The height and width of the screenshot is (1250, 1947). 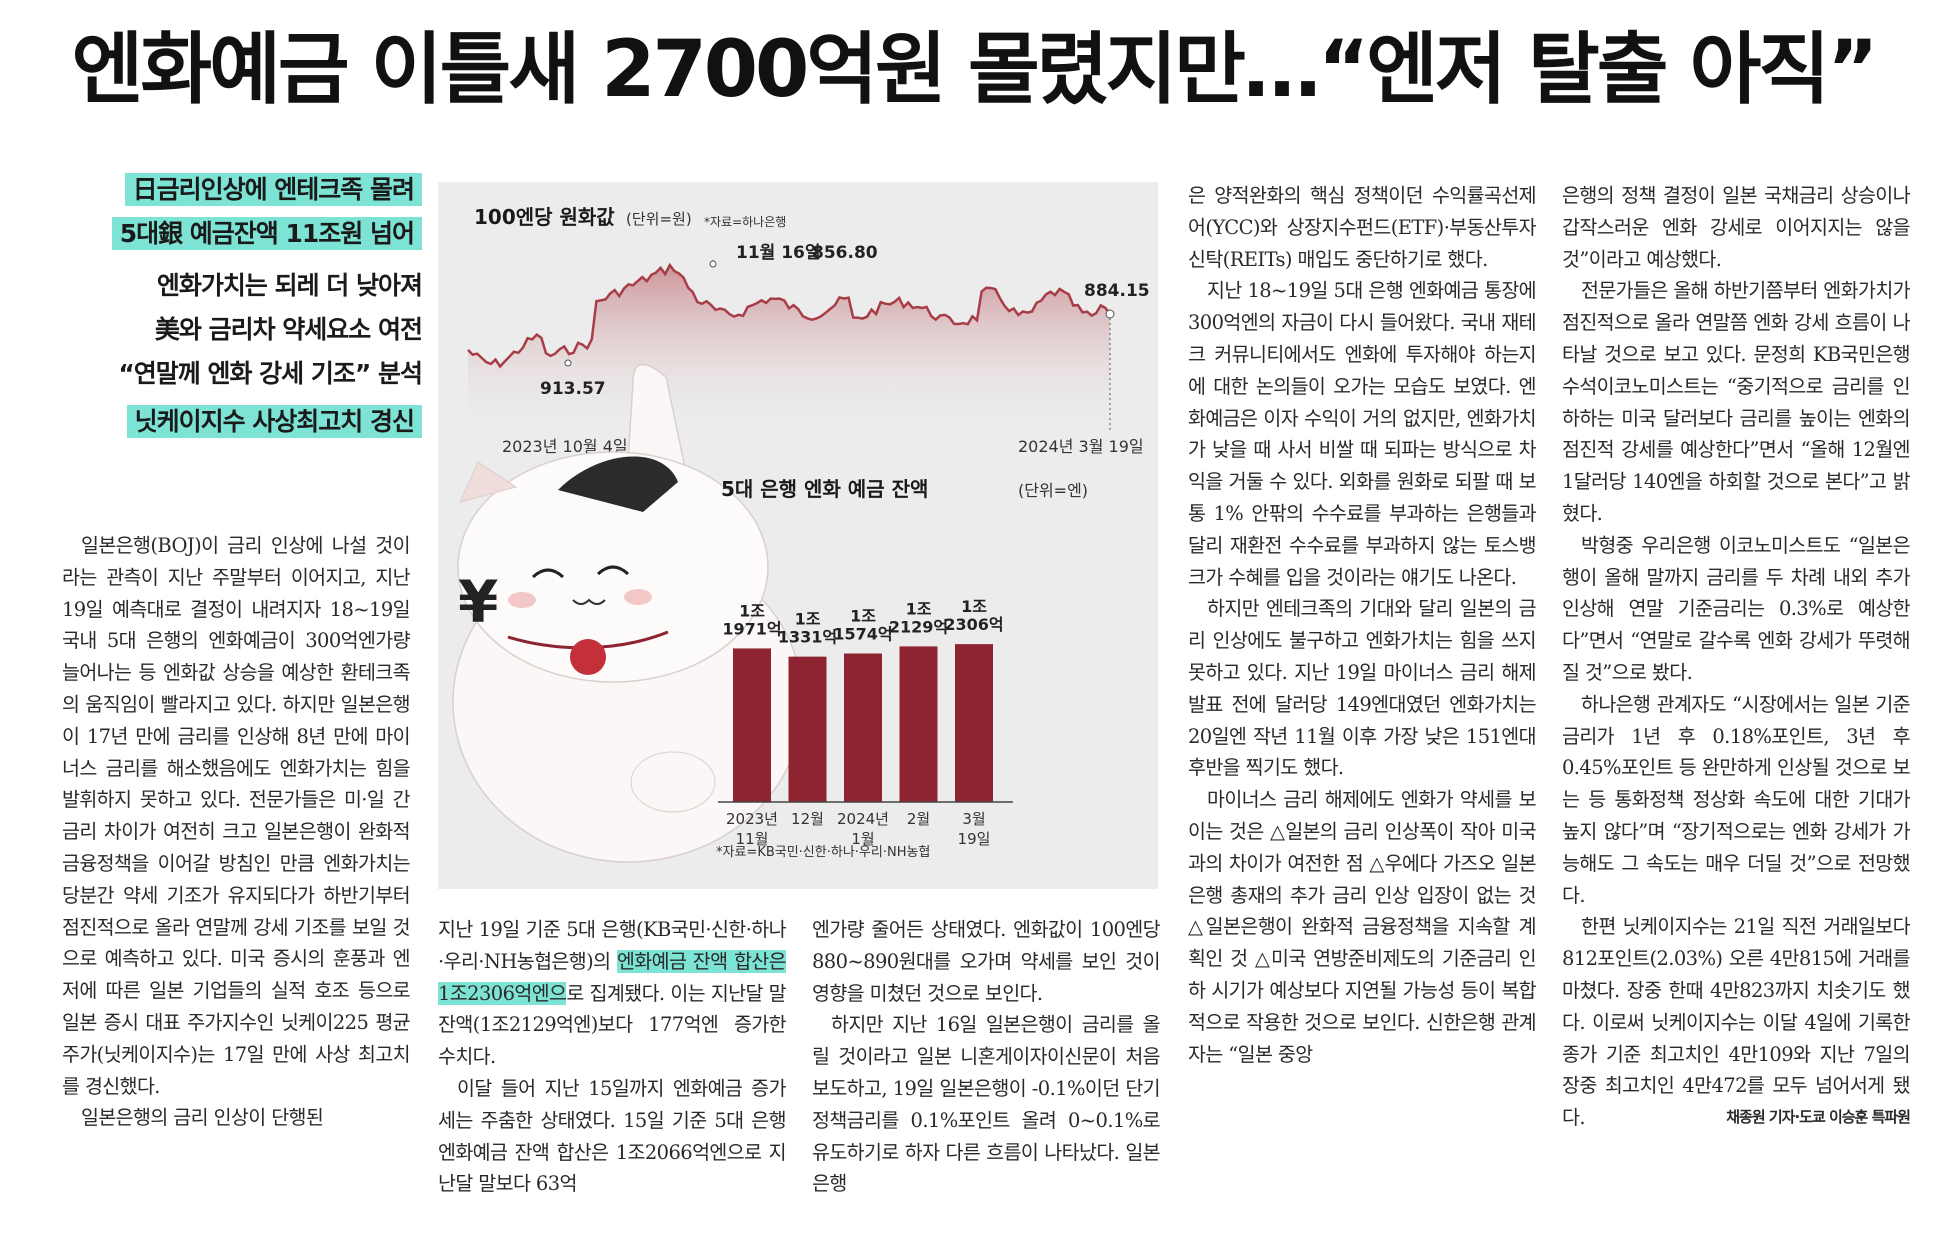 I want to click on lucky-cat-illustration: ¥, so click(x=628, y=613).